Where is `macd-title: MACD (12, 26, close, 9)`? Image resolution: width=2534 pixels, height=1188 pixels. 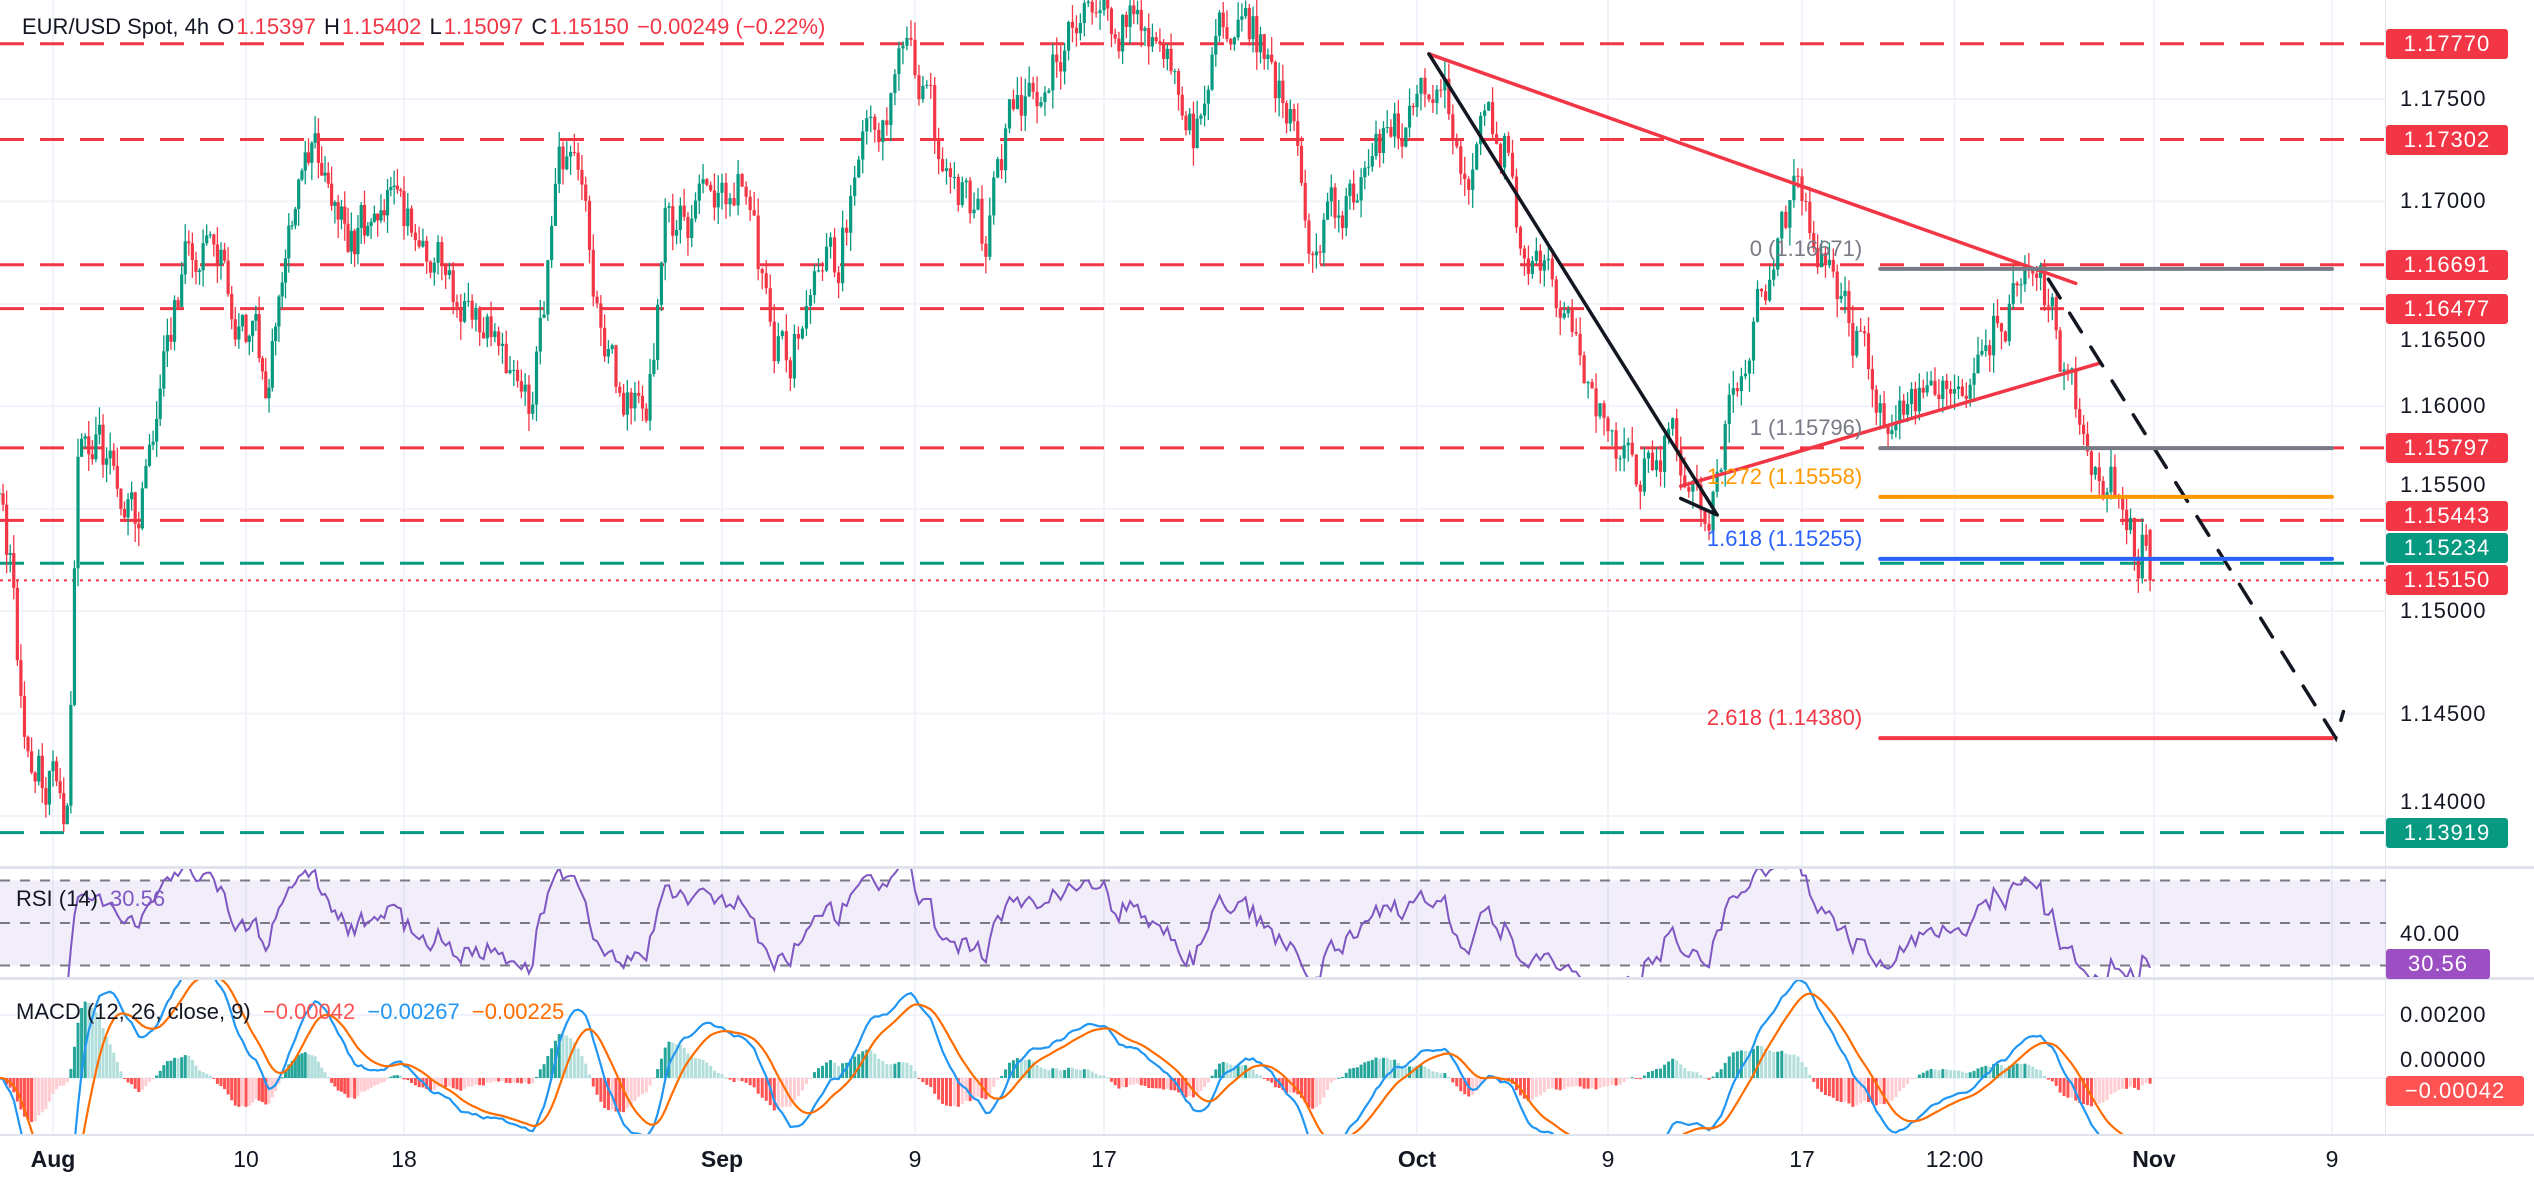 macd-title: MACD (12, 26, close, 9) is located at coordinates (133, 1011).